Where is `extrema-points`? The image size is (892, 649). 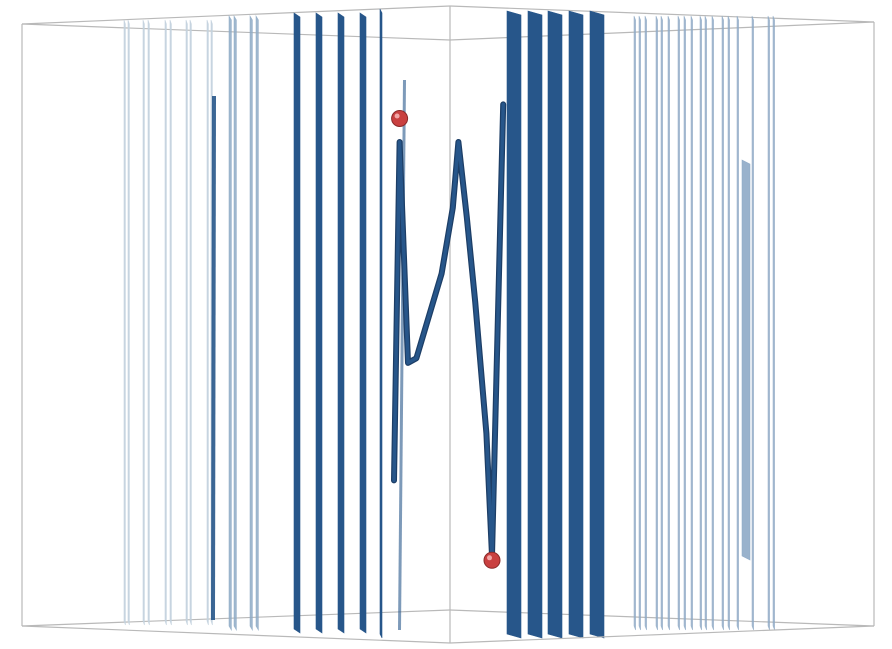 extrema-points is located at coordinates (446, 339).